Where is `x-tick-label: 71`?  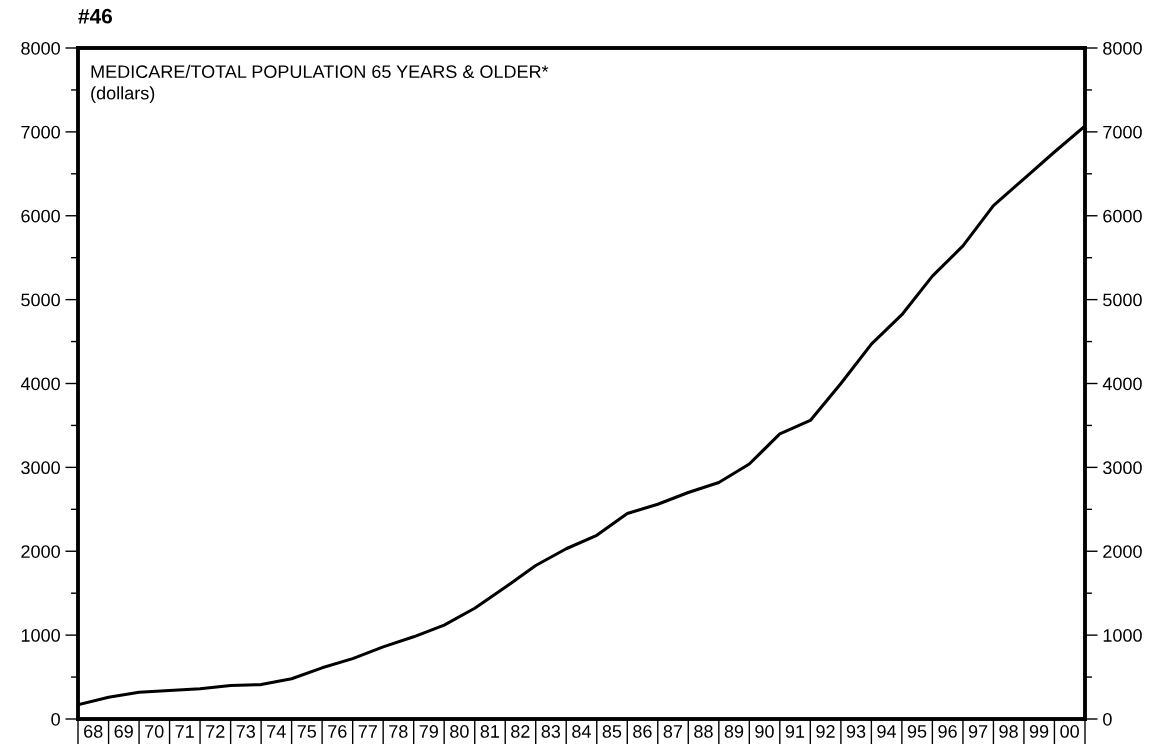
x-tick-label: 71 is located at coordinates (184, 731).